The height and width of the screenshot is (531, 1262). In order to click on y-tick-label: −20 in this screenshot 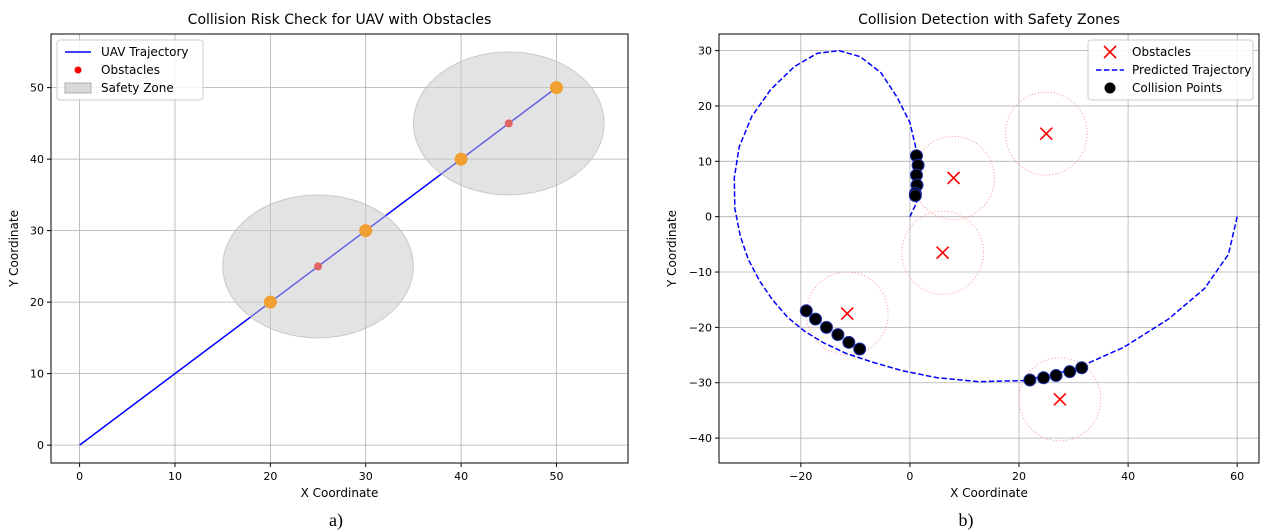, I will do `click(700, 327)`.